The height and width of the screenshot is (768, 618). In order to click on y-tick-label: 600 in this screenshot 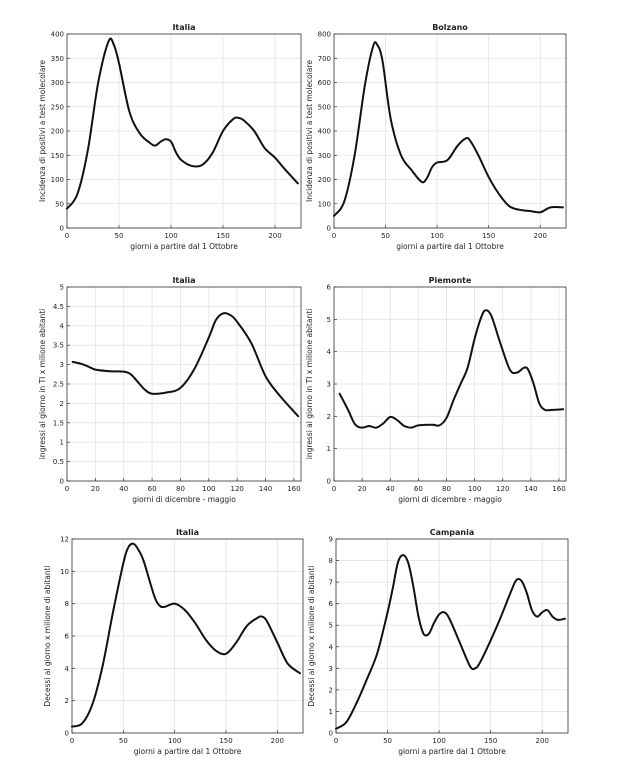, I will do `click(324, 83)`.